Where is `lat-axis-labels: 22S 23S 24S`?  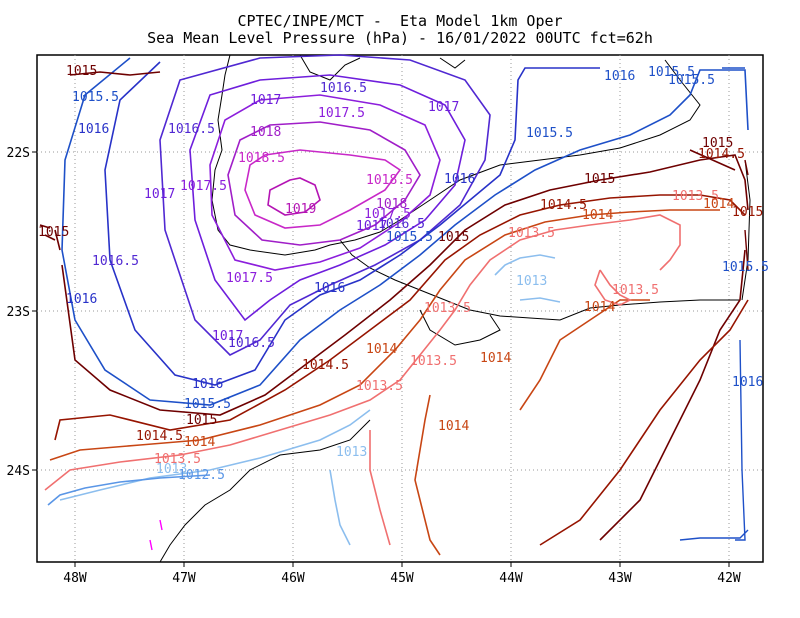 lat-axis-labels: 22S 23S 24S is located at coordinates (18, 312).